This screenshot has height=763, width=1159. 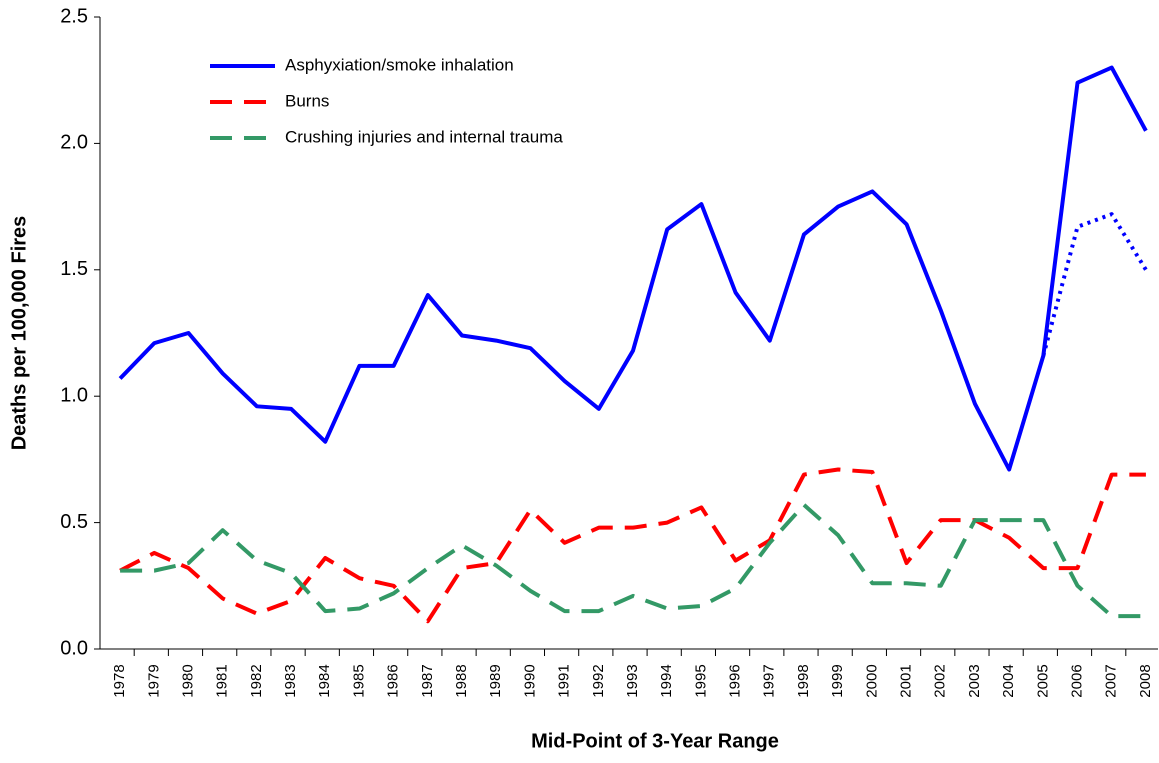 I want to click on x-tick-label: 2004, so click(x=1008, y=680).